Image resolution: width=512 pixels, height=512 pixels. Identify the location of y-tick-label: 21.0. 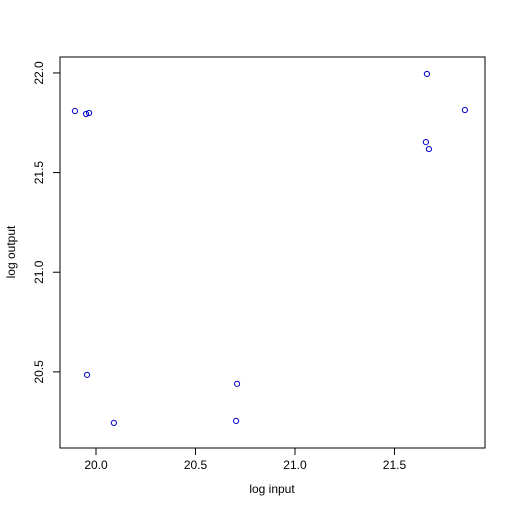
(39, 272).